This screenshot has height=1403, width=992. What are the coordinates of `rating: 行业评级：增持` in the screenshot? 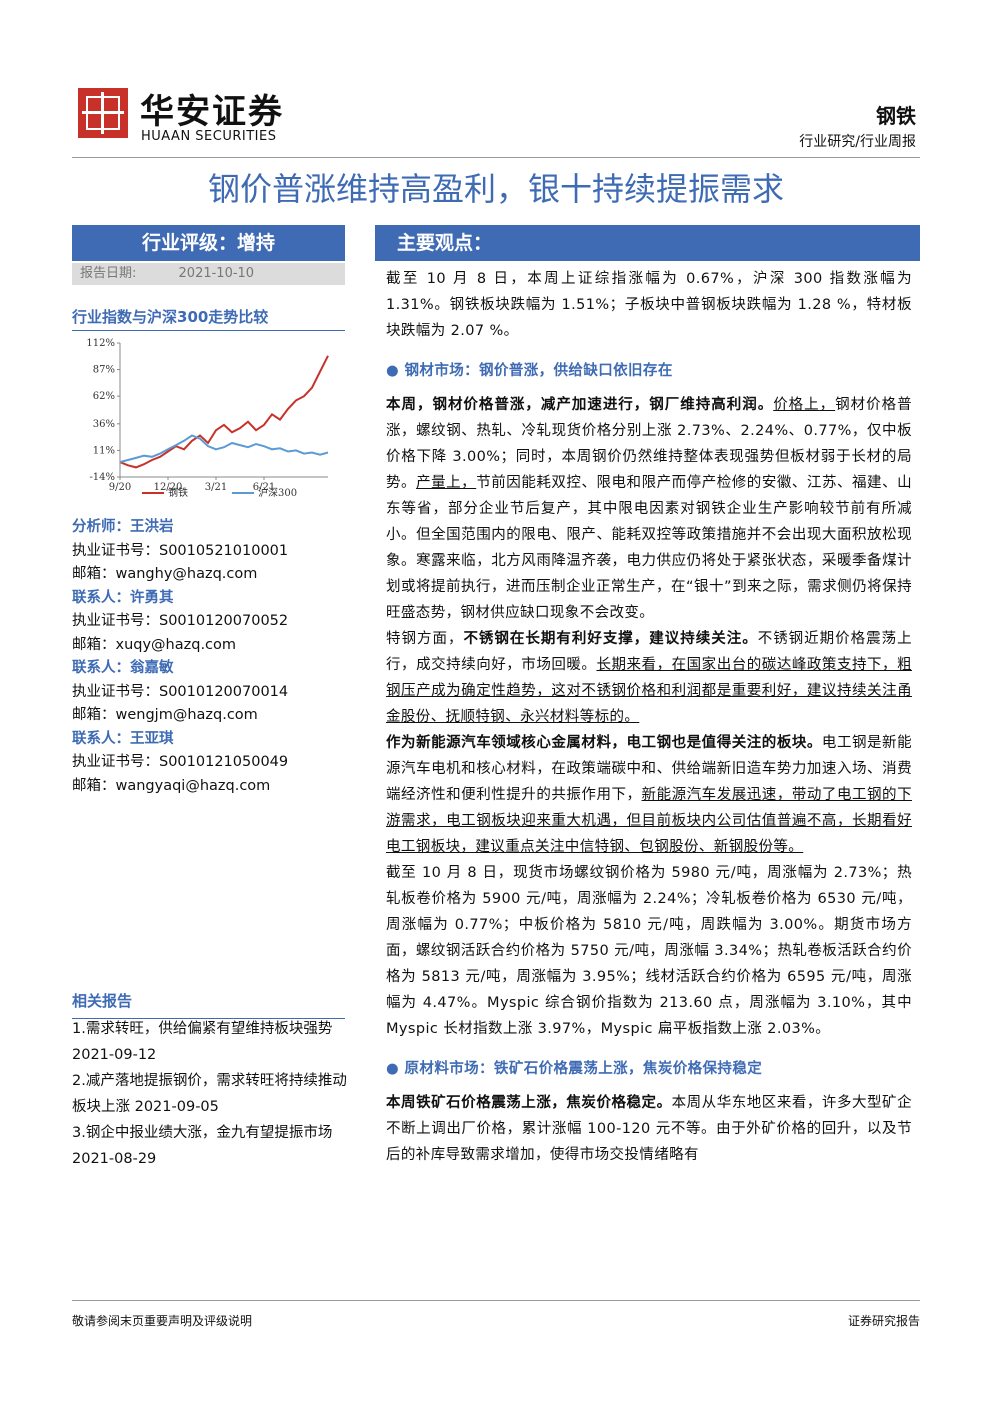 It's located at (208, 243).